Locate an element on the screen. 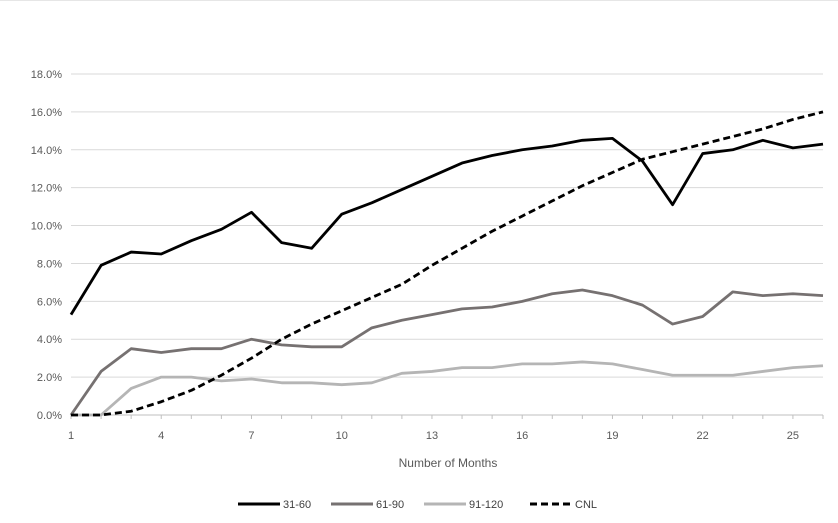 Image resolution: width=838 pixels, height=523 pixels. x-tick-label: 1 is located at coordinates (71, 436).